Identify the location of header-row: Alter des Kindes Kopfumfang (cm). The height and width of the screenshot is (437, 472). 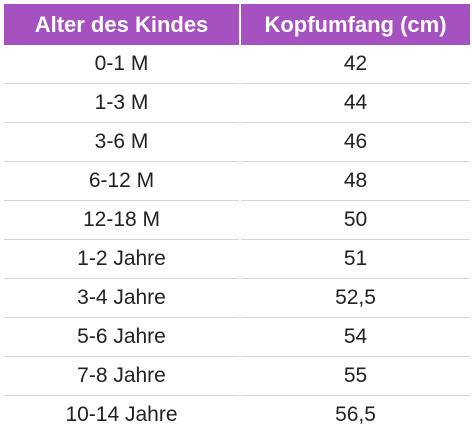
(237, 24).